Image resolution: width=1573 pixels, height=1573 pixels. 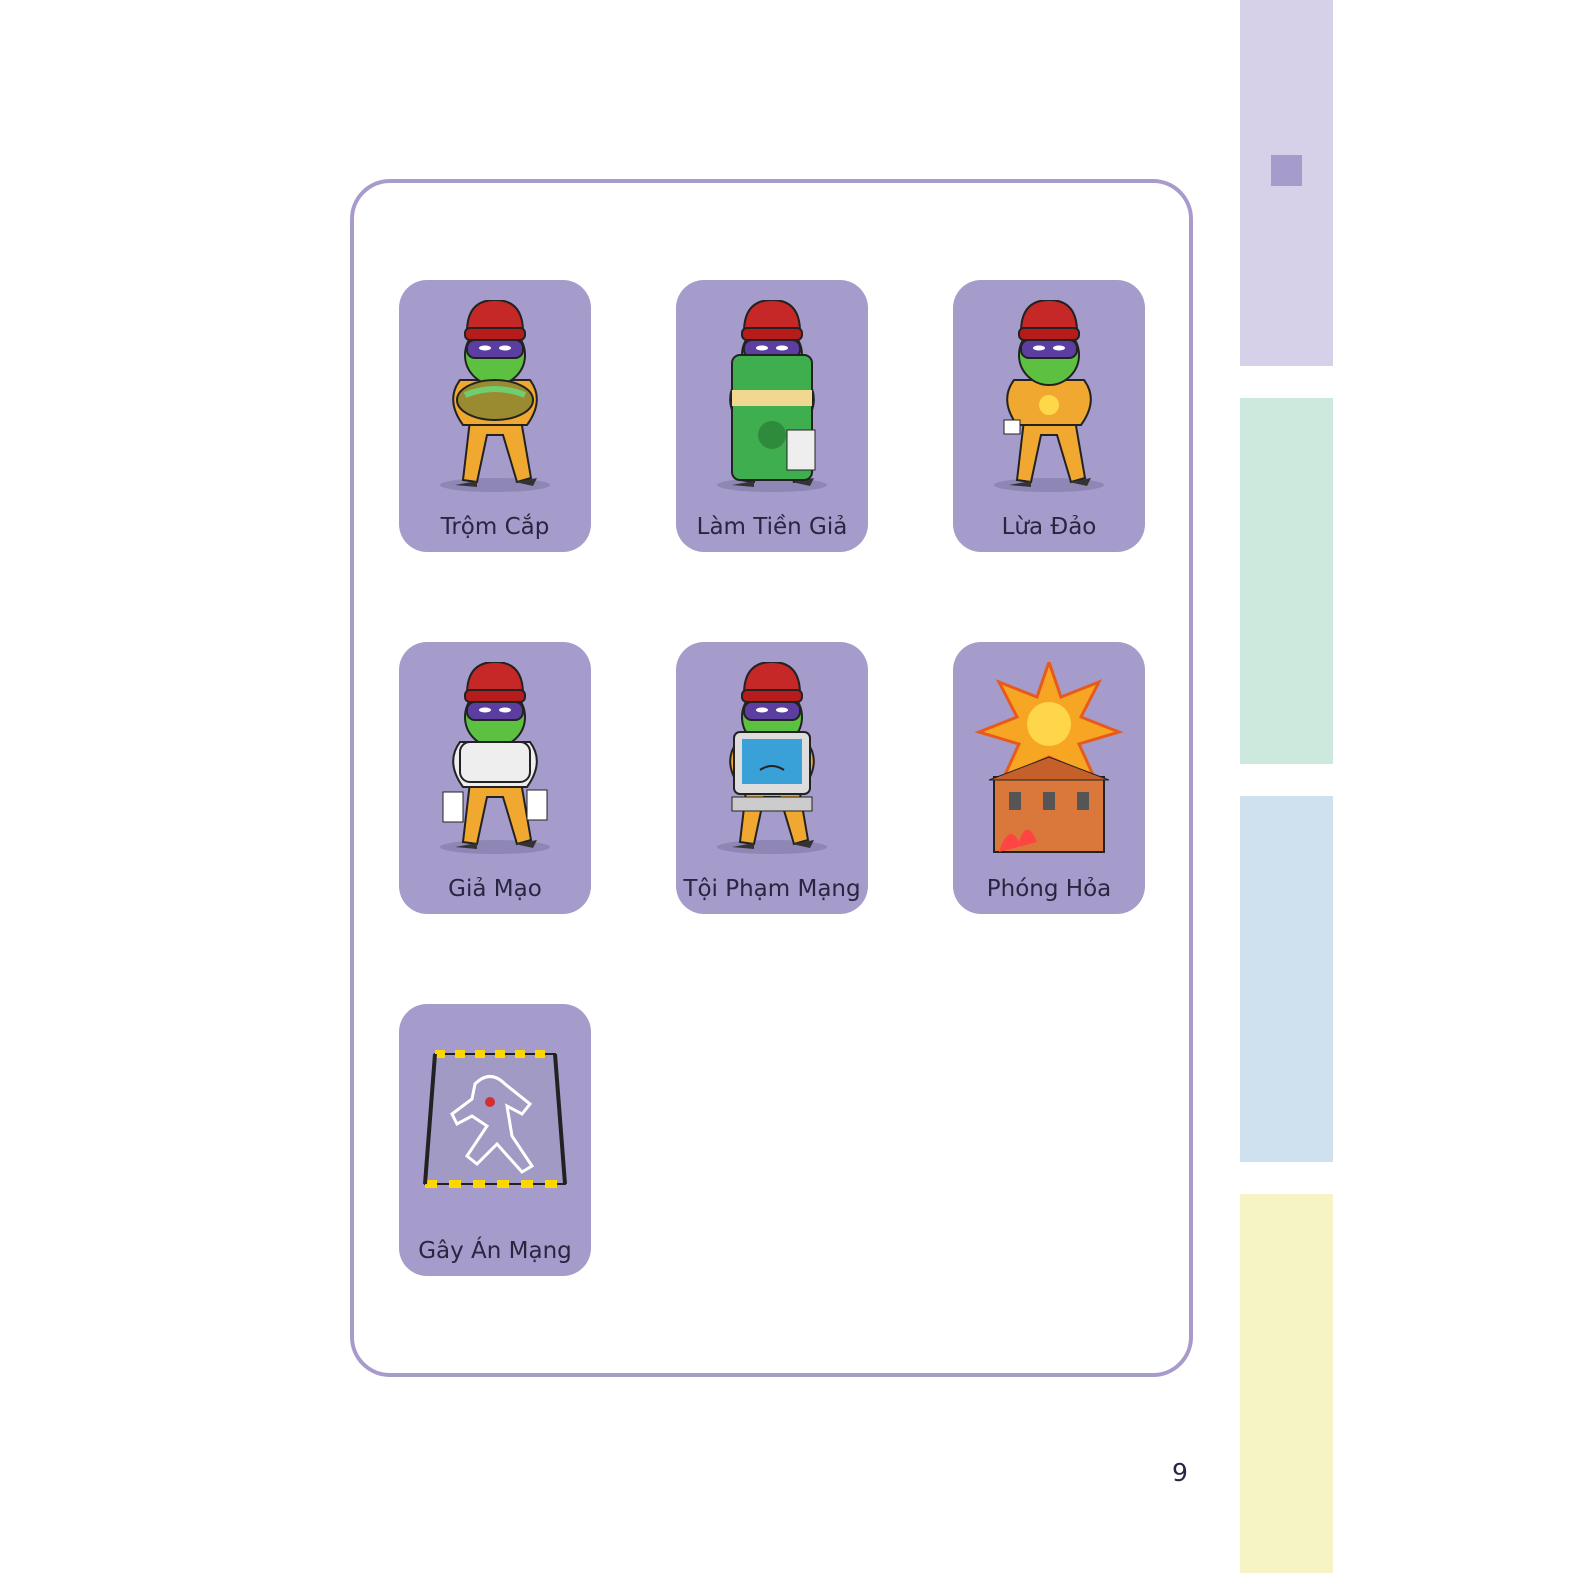 What do you see at coordinates (495, 1251) in the screenshot?
I see `crime-card-label: Gây Án Mạng` at bounding box center [495, 1251].